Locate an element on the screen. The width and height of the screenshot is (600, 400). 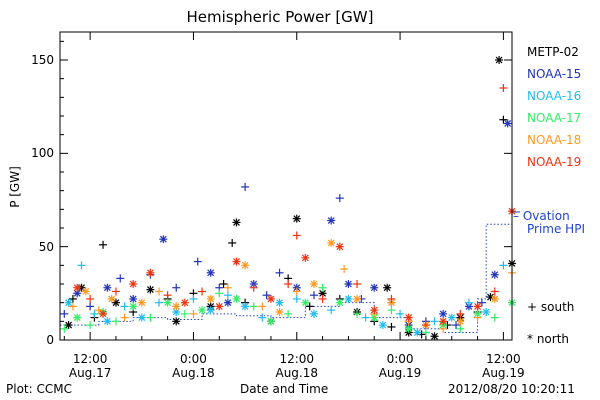
x-tick-label-1-t2: Aug.18 is located at coordinates (193, 373).